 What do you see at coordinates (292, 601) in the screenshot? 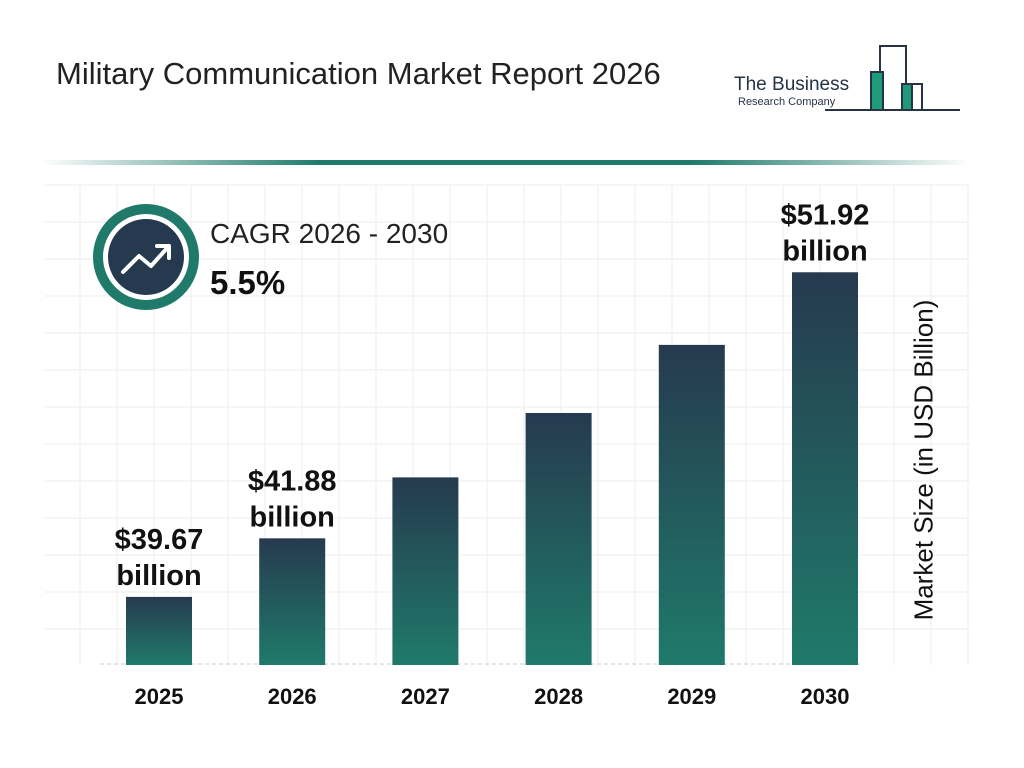
I see `bar-2026` at bounding box center [292, 601].